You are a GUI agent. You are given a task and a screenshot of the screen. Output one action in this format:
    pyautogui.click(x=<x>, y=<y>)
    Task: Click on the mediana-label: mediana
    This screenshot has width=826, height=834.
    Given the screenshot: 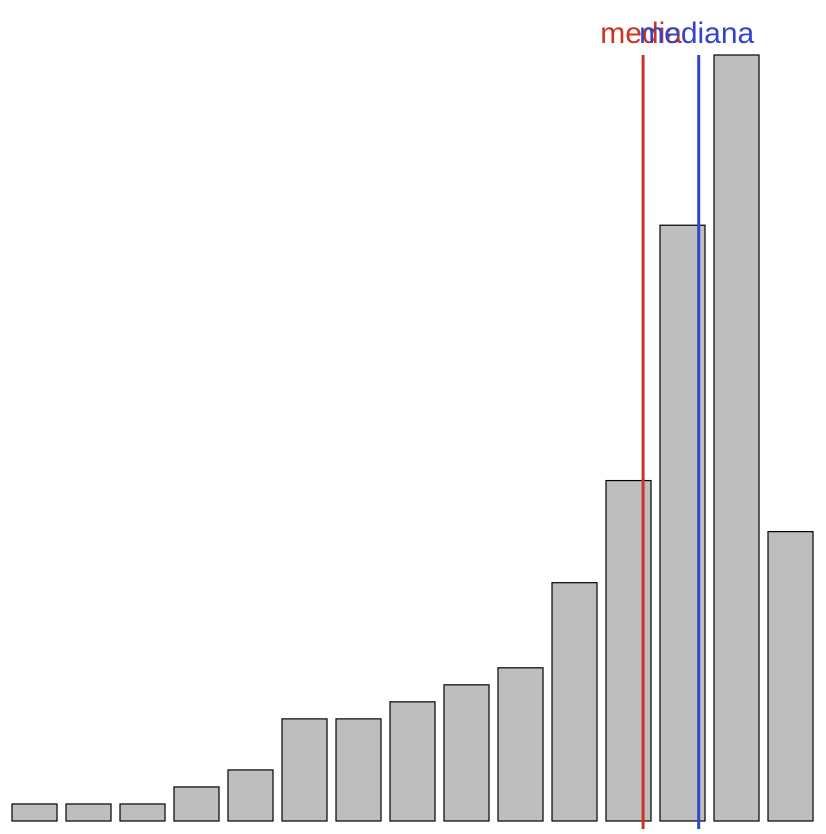 What is the action you would take?
    pyautogui.click(x=696, y=33)
    